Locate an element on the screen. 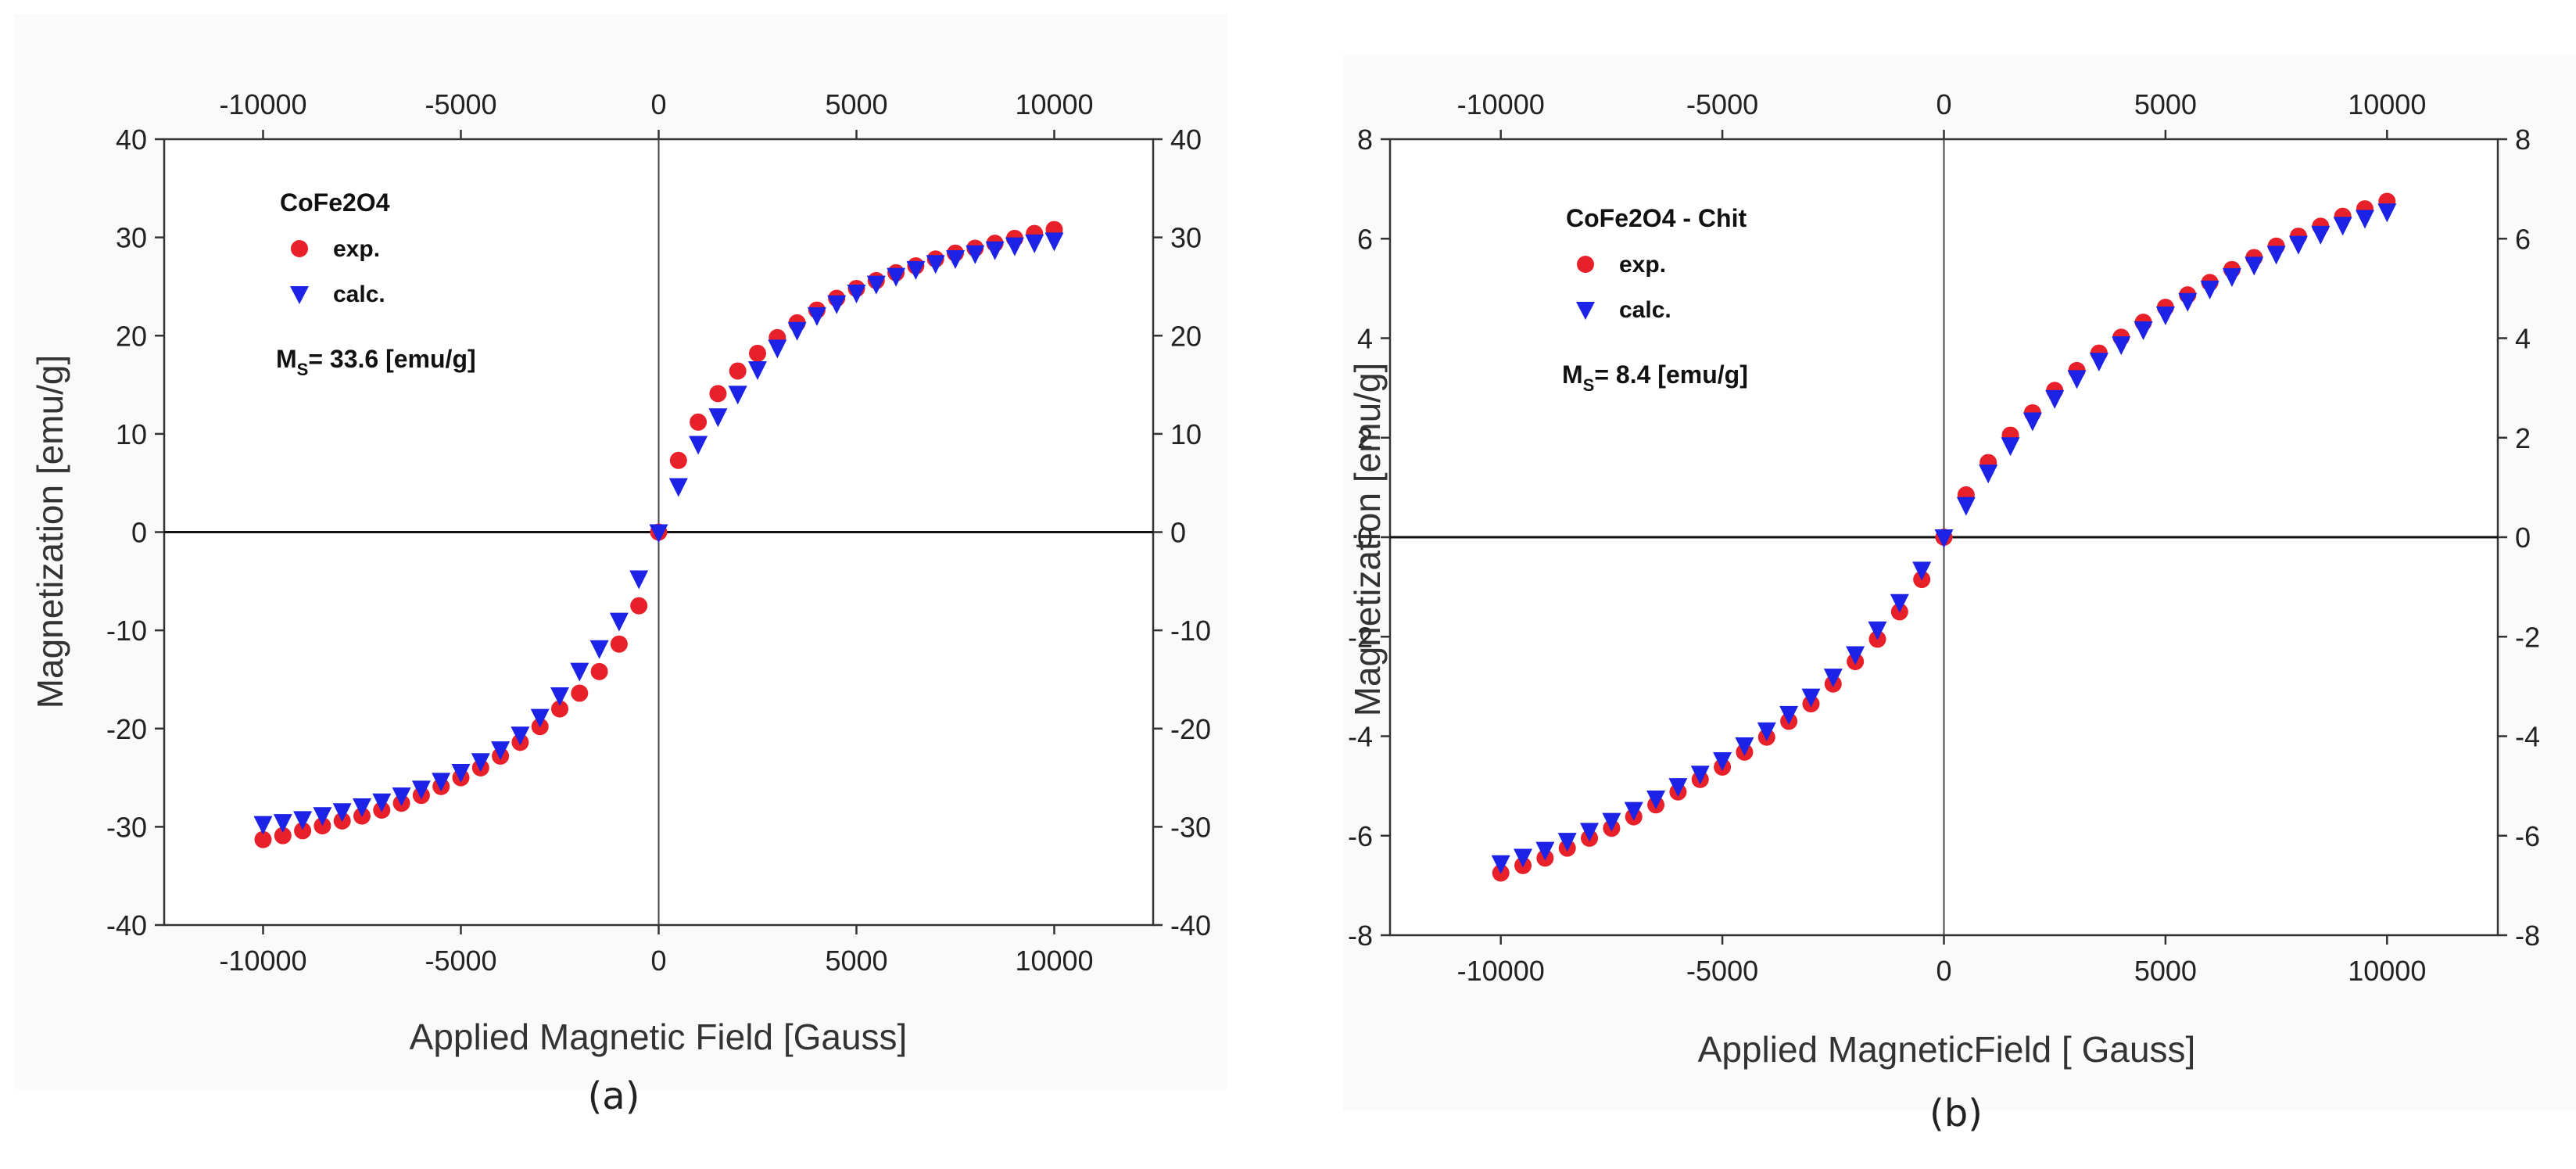 This screenshot has height=1169, width=2576. y-tick-label: 10 is located at coordinates (131, 434).